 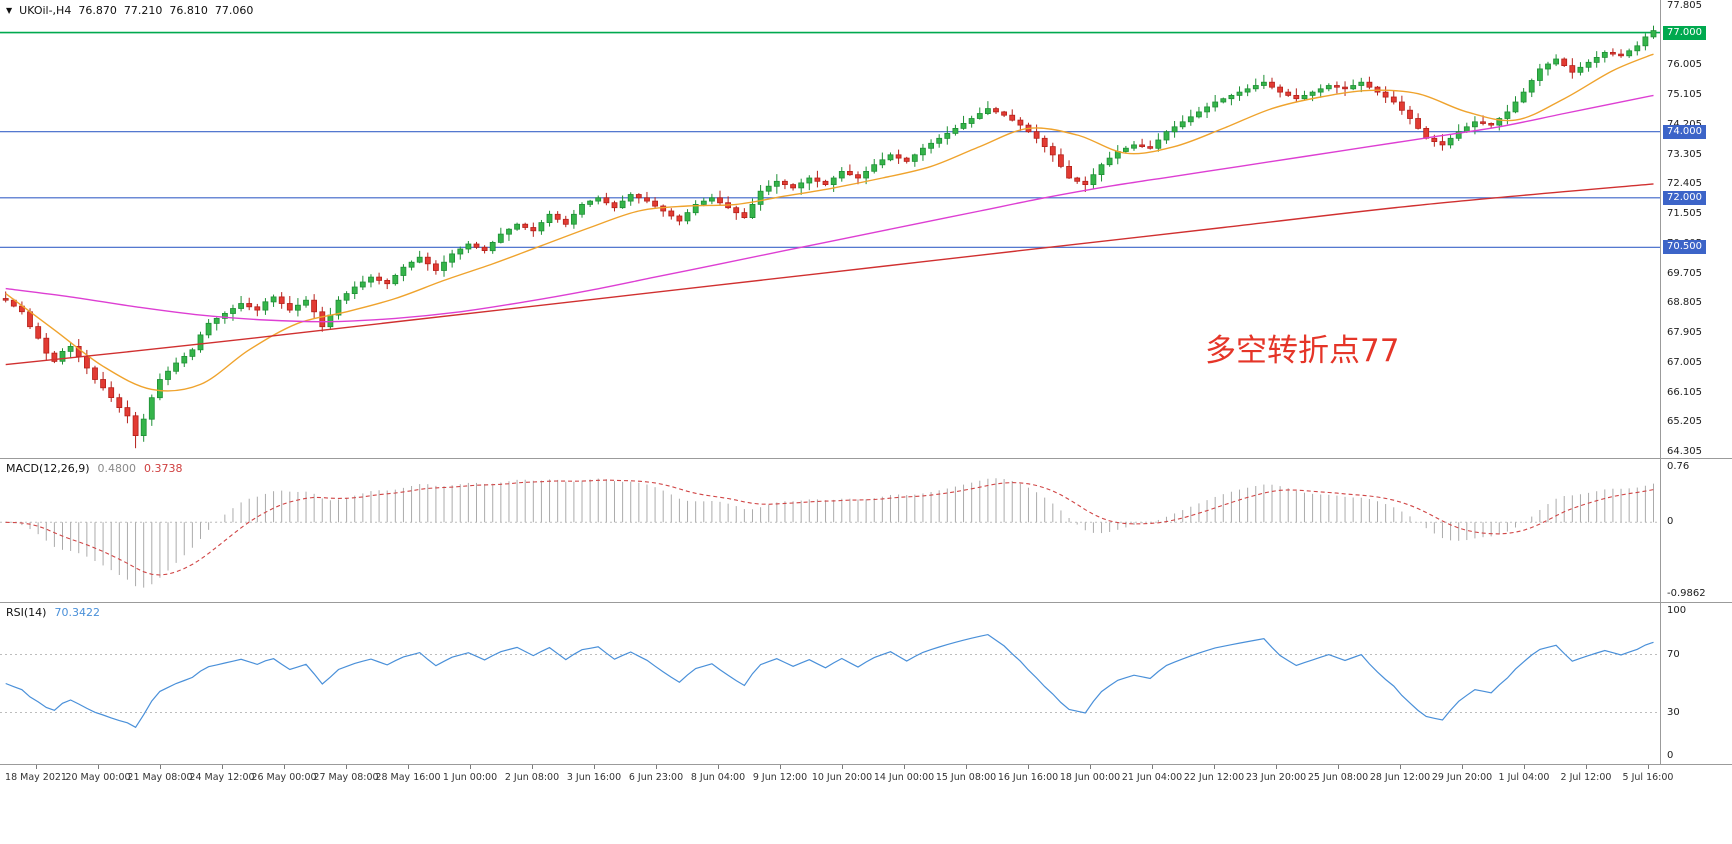 What do you see at coordinates (1090, 777) in the screenshot?
I see `time-label: 18 Jun 00:00` at bounding box center [1090, 777].